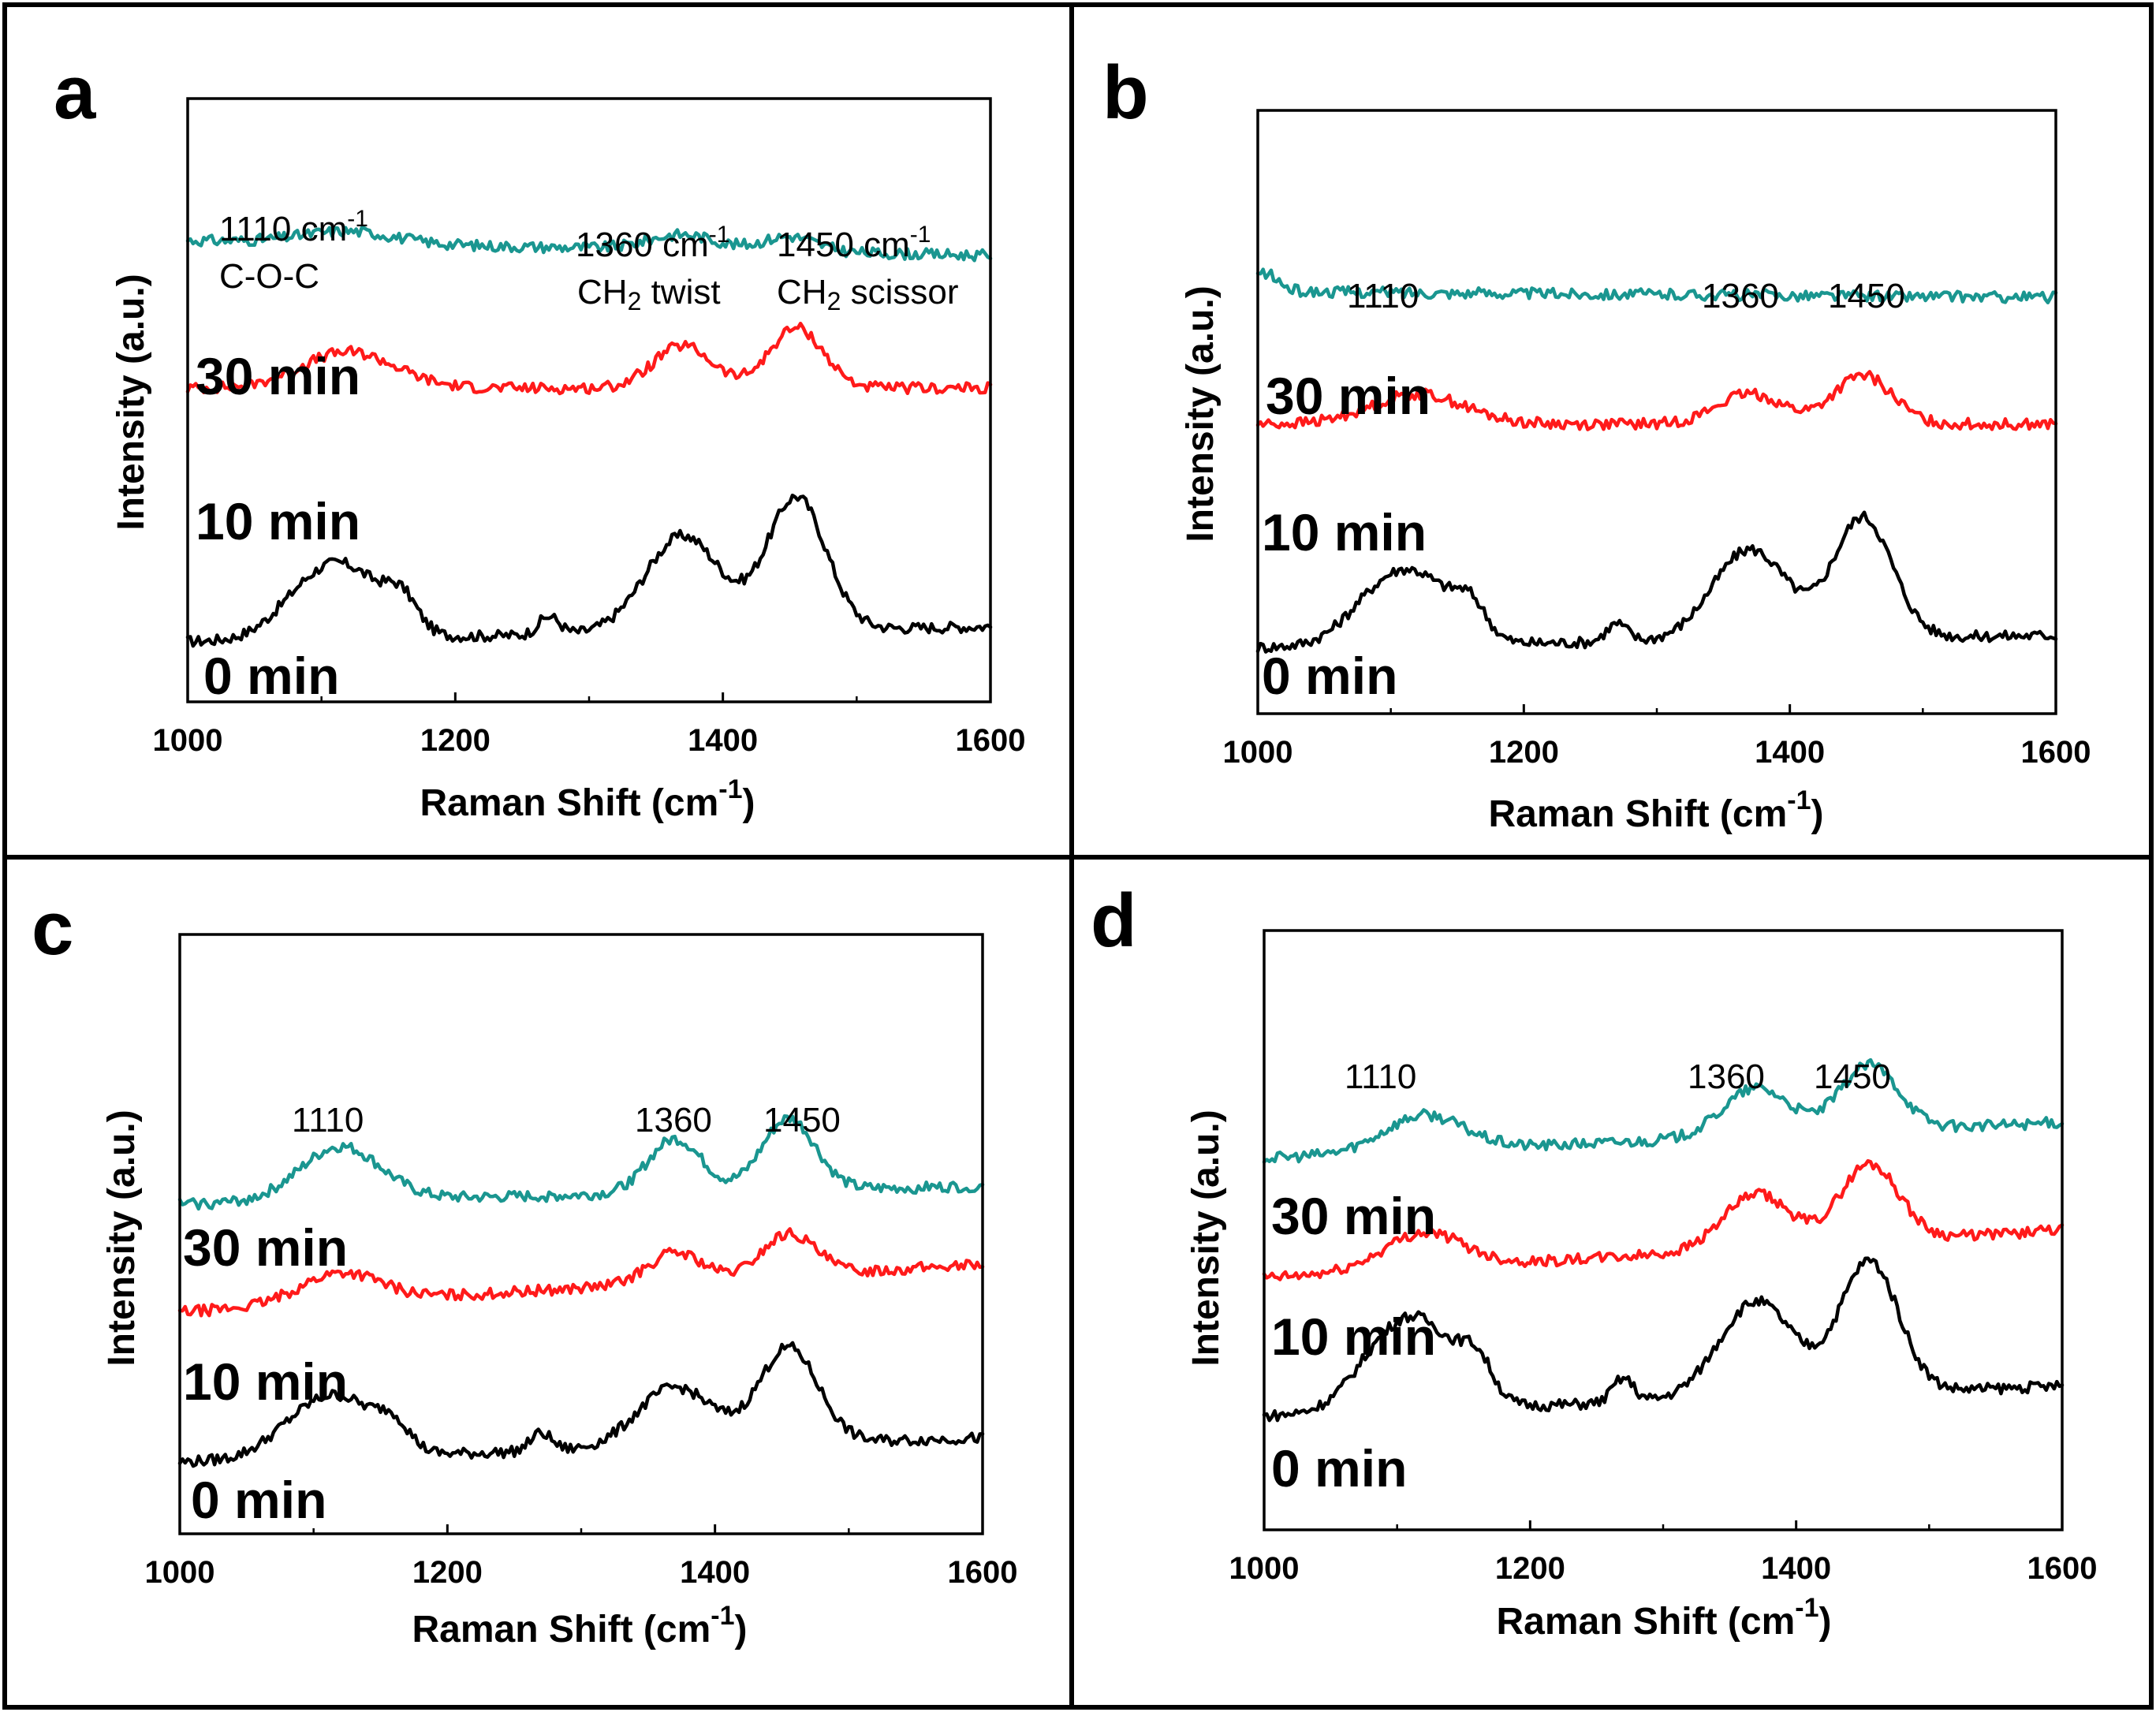  Describe the element at coordinates (1663, 1110) in the screenshot. I see `panel-d-line-30min` at that location.